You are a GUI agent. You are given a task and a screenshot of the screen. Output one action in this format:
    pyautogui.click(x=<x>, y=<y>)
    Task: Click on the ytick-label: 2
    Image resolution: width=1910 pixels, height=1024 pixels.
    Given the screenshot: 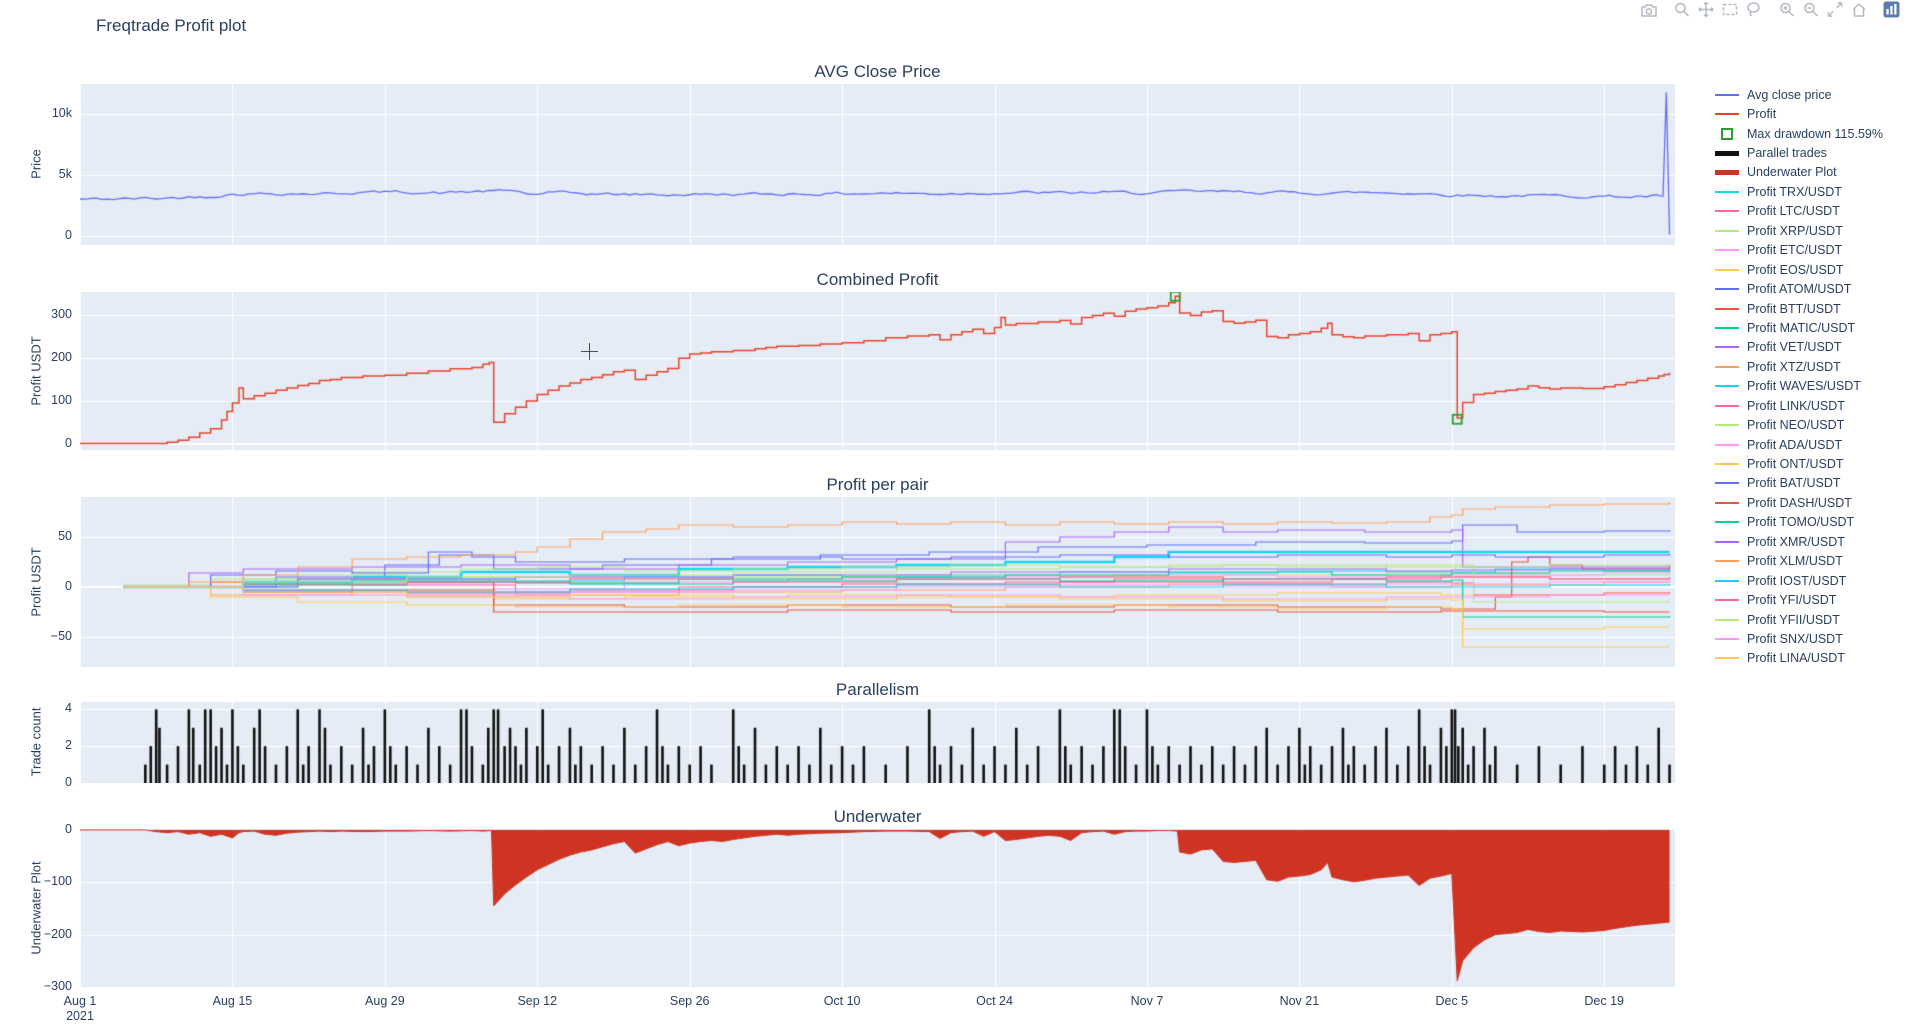 What is the action you would take?
    pyautogui.click(x=68, y=745)
    